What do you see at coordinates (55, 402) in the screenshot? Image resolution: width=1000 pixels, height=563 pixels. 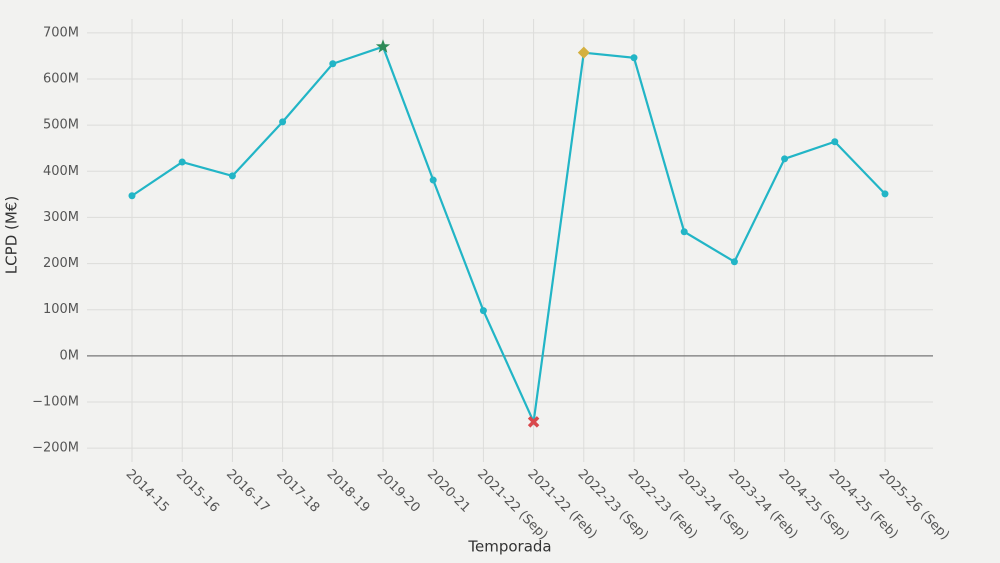 I see `y-tick-label: −100M` at bounding box center [55, 402].